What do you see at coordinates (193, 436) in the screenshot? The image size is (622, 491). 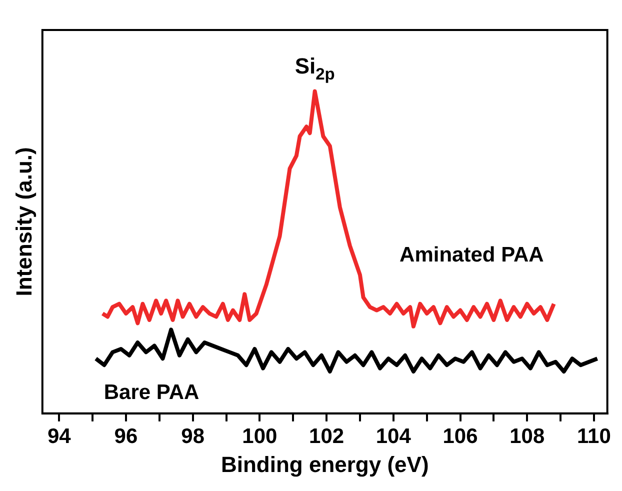 I see `x-tick-label: 98` at bounding box center [193, 436].